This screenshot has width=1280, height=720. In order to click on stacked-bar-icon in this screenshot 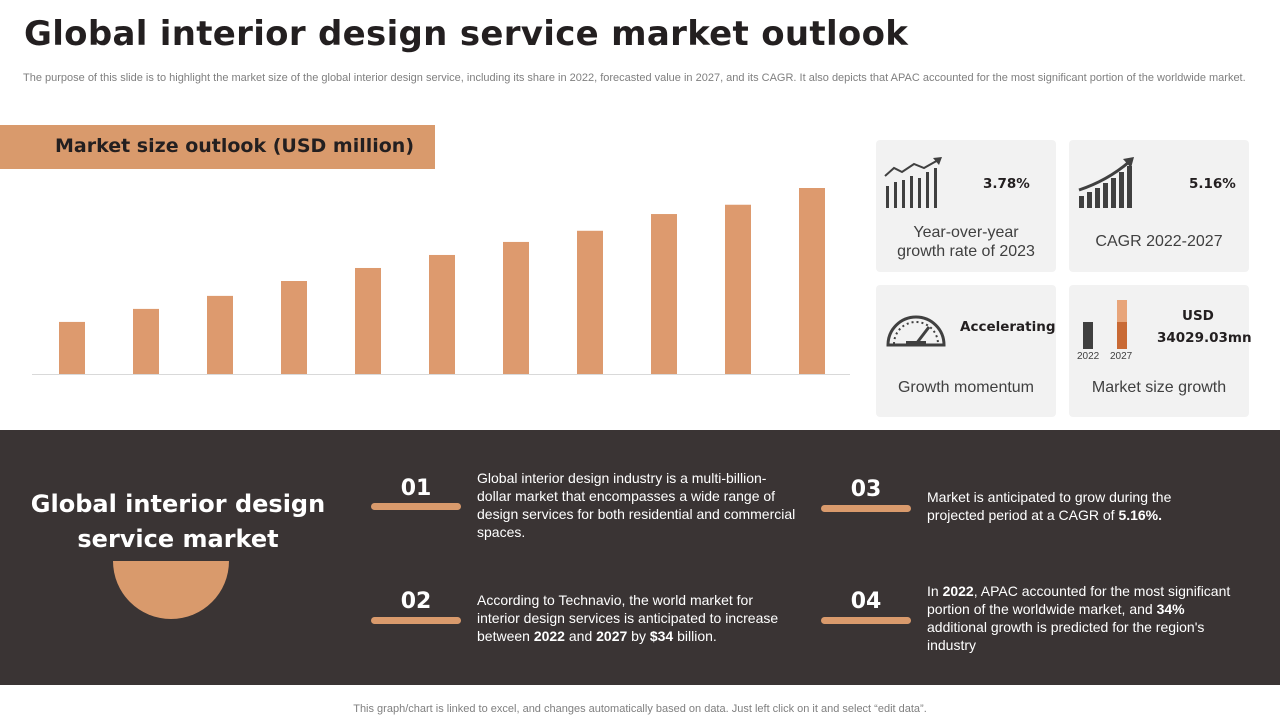, I will do `click(1105, 324)`.